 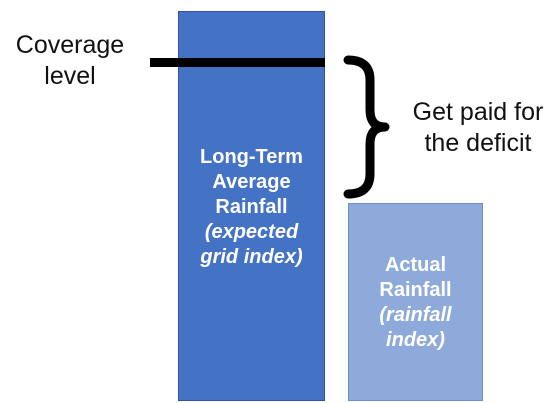 I want to click on actual-bar-line1: Actual, so click(x=415, y=265).